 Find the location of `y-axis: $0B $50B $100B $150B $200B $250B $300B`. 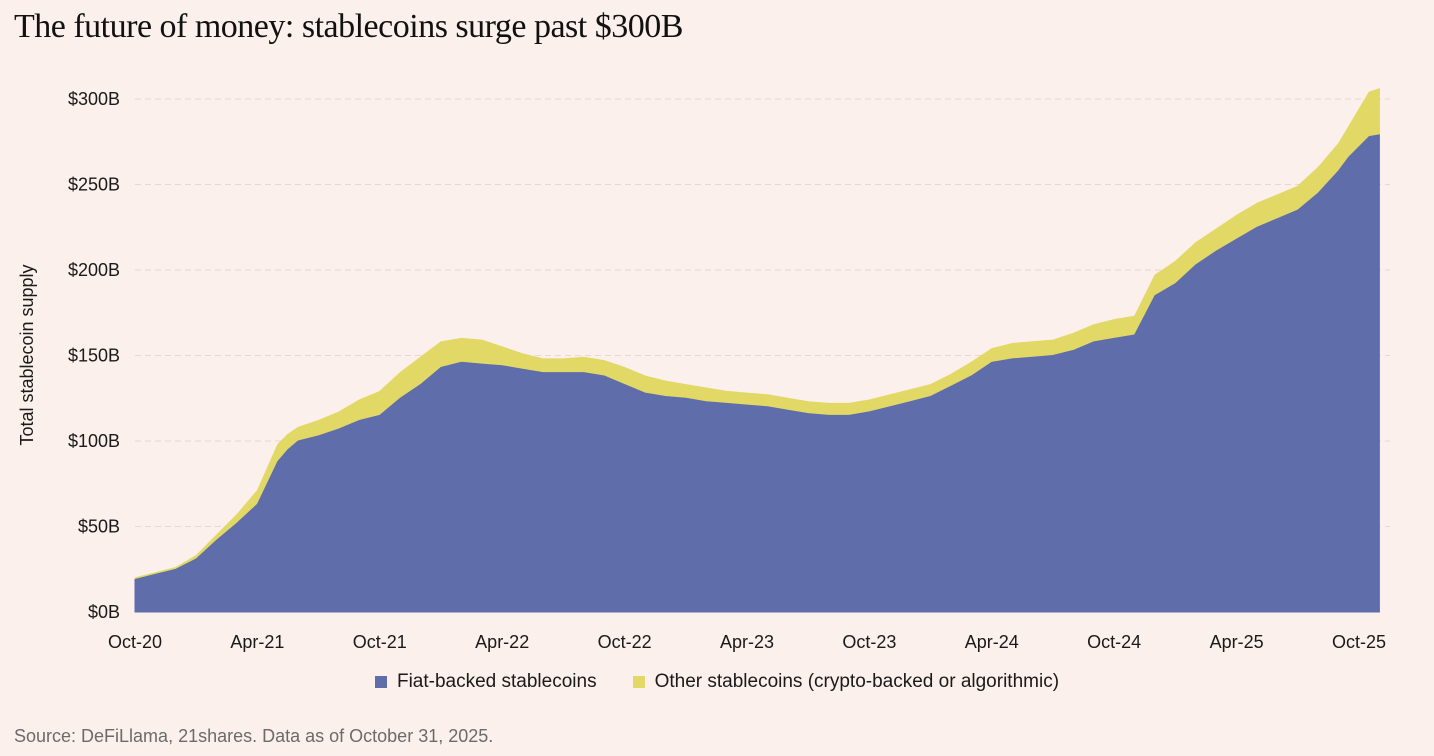

y-axis: $0B $50B $100B $150B $200B $250B $300B is located at coordinates (94, 355).